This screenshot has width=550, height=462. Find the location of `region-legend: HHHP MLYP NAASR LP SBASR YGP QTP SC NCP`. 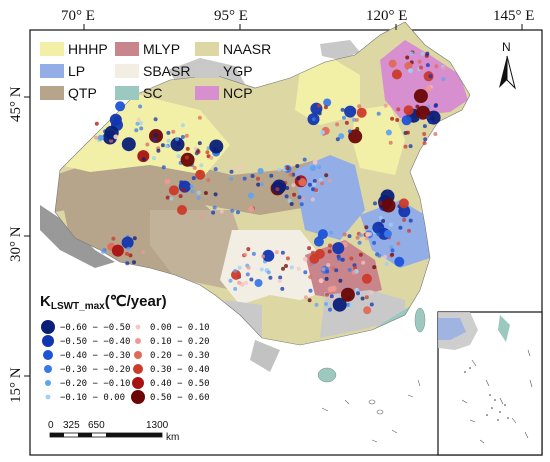

region-legend: HHHP MLYP NAASR LP SBASR YGP QTP SC NCP is located at coordinates (155, 71).